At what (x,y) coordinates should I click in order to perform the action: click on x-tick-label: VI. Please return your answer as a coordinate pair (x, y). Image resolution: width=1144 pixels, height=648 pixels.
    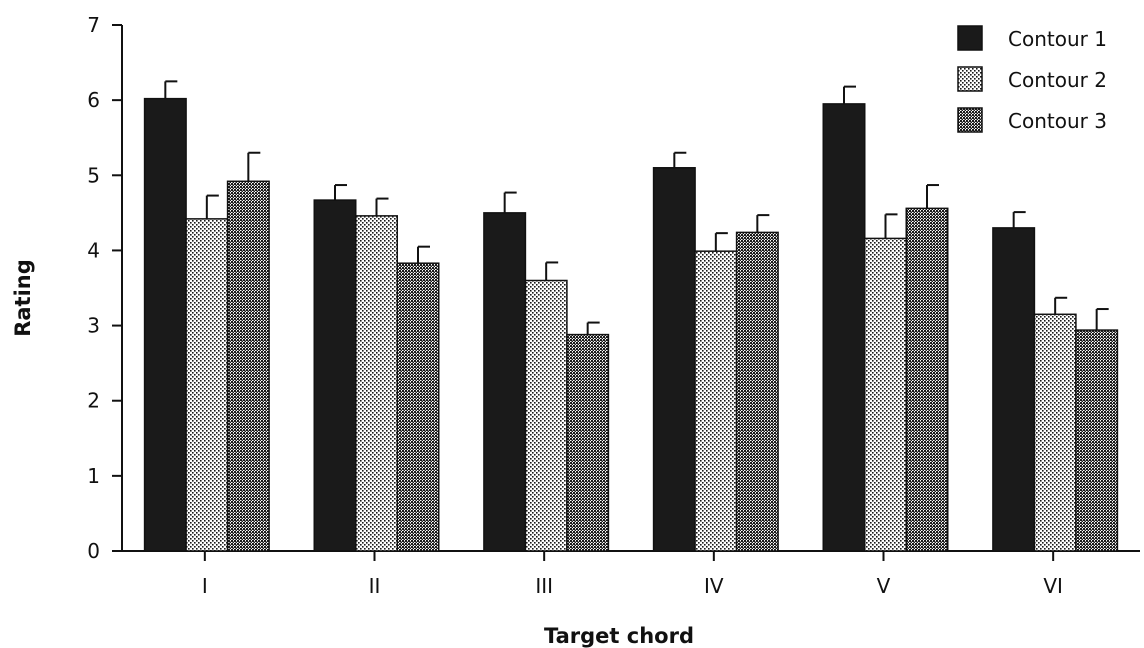
    Looking at the image, I should click on (1053, 586).